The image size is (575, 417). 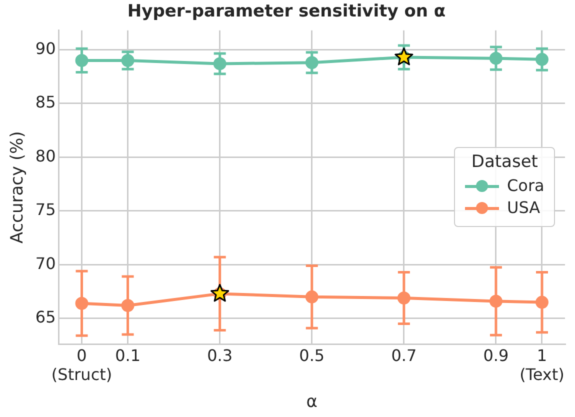 I want to click on x-tick-label: 0.5, so click(x=312, y=355).